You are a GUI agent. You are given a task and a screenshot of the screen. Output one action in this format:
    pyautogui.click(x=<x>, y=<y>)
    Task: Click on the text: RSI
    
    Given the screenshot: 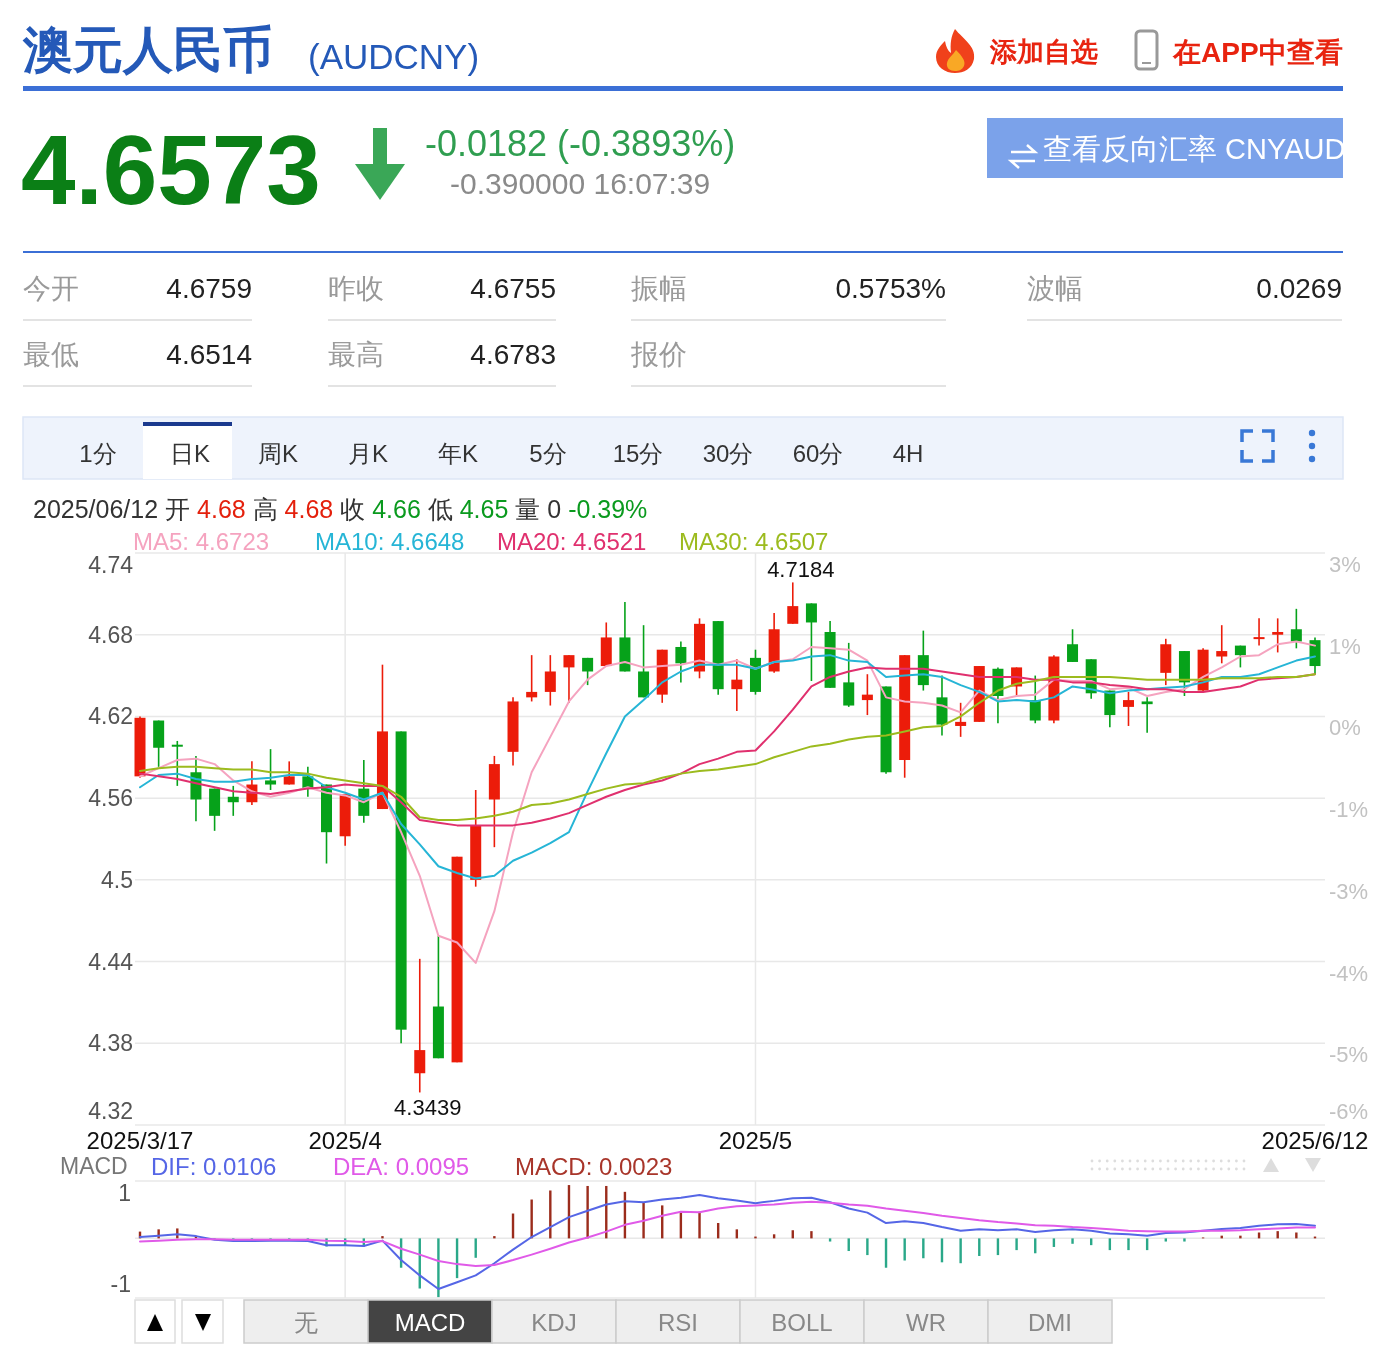 What is the action you would take?
    pyautogui.click(x=678, y=1322)
    